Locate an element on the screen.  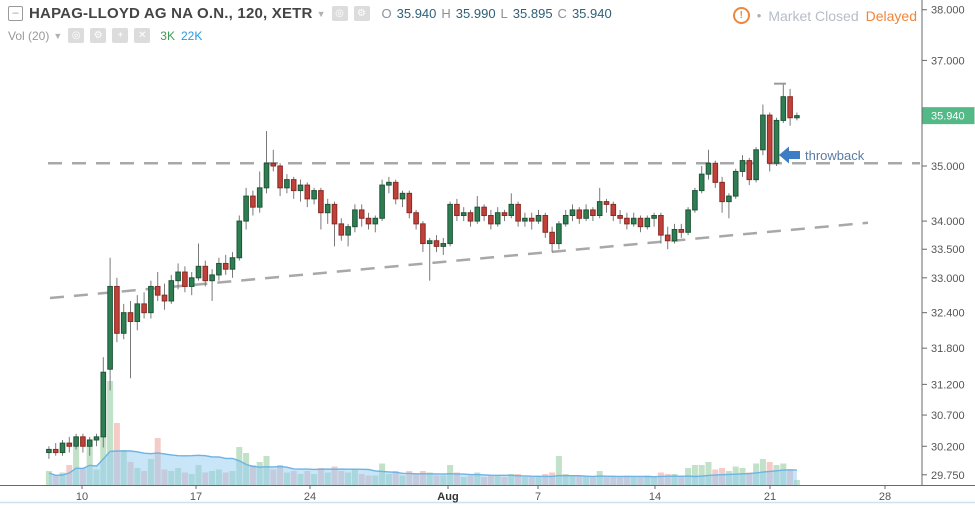
volume-ma-value: 22K is located at coordinates (191, 35).